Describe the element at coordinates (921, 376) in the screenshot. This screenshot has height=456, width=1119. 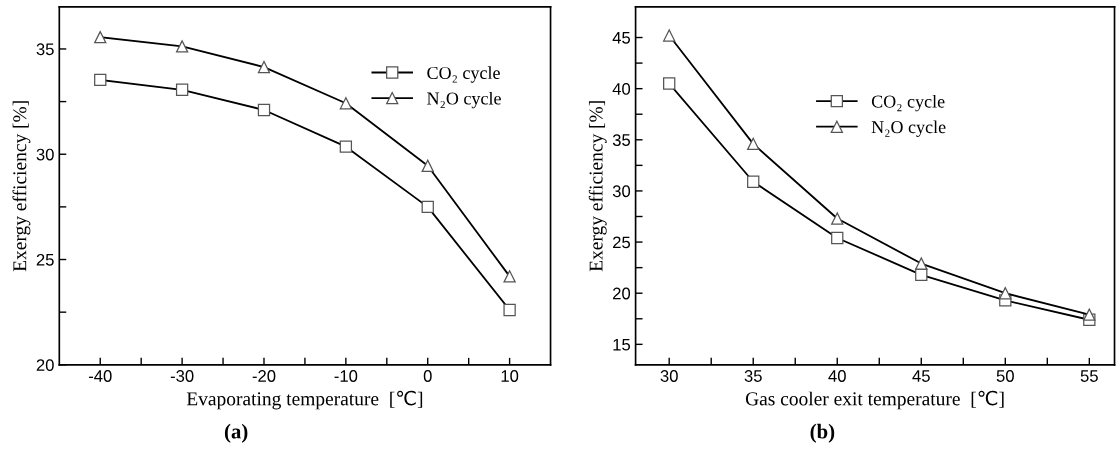
I see `x-tick-label: 45` at that location.